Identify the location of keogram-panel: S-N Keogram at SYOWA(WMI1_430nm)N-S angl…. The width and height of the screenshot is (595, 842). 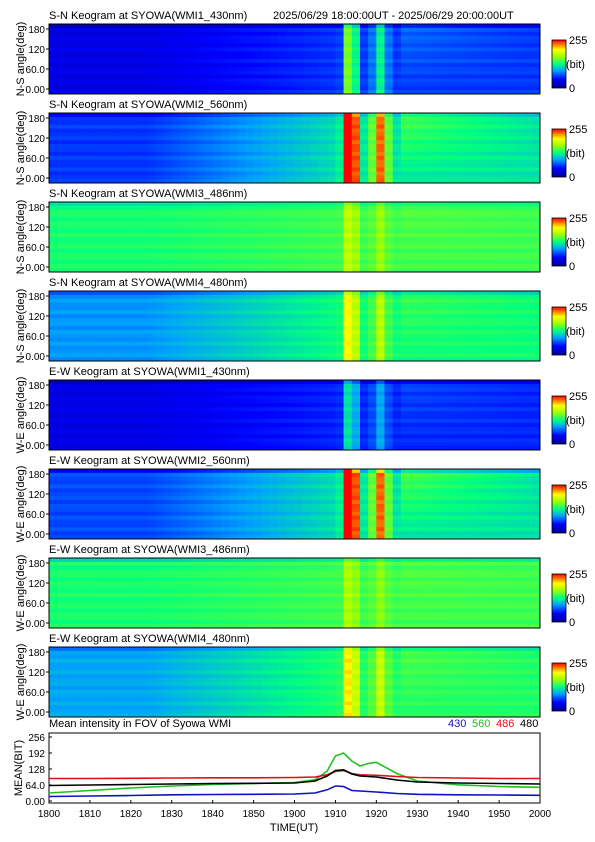
(301, 53).